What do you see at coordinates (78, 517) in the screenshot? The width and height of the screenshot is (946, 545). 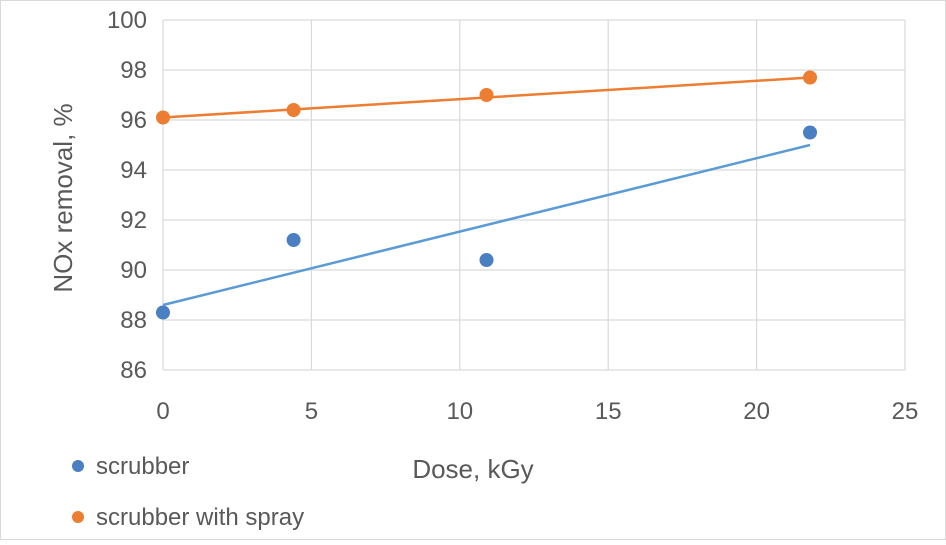 I see `legend-marker-scrubber-with-spray` at bounding box center [78, 517].